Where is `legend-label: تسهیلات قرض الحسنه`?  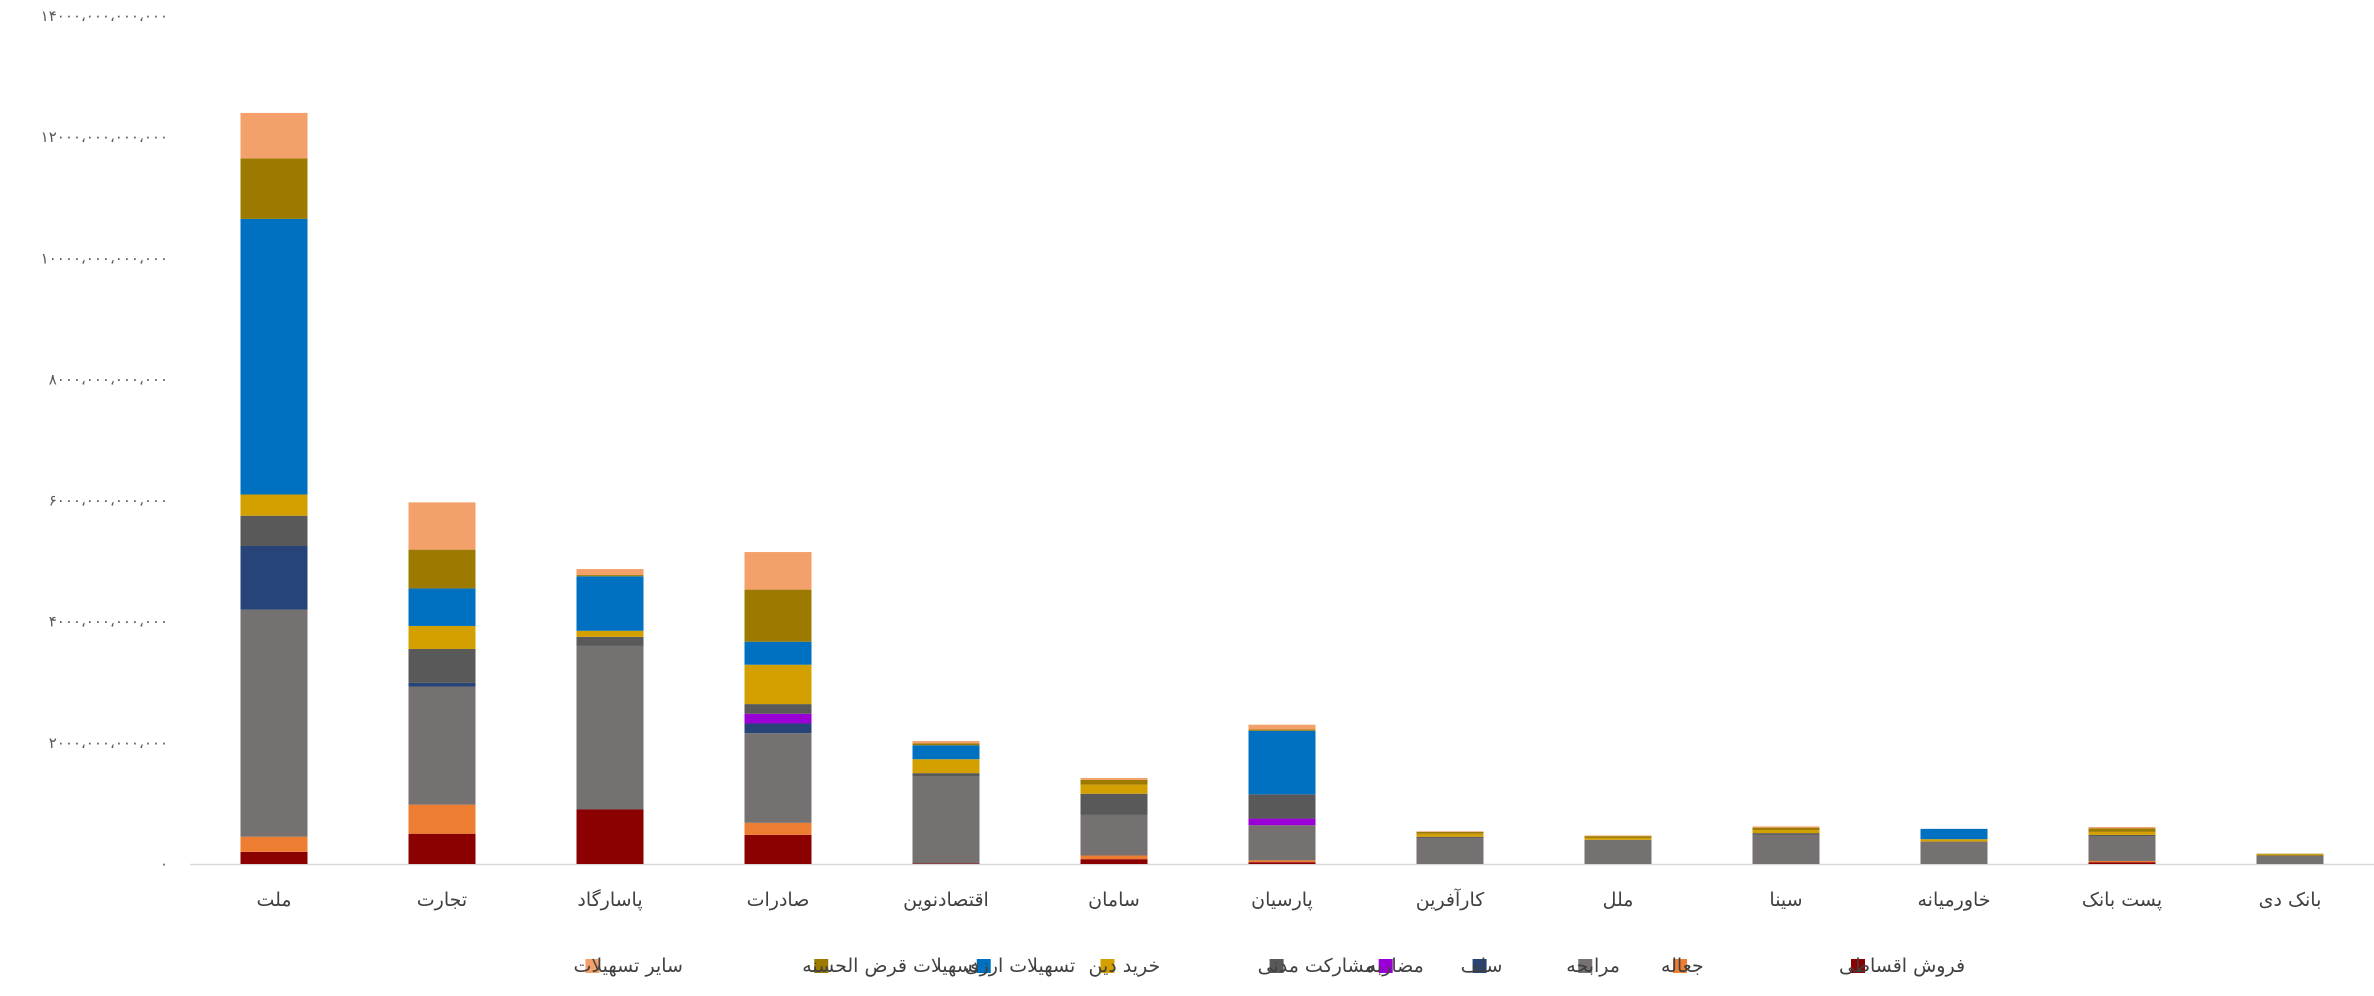 legend-label: تسهیلات قرض الحسنه is located at coordinates (890, 966).